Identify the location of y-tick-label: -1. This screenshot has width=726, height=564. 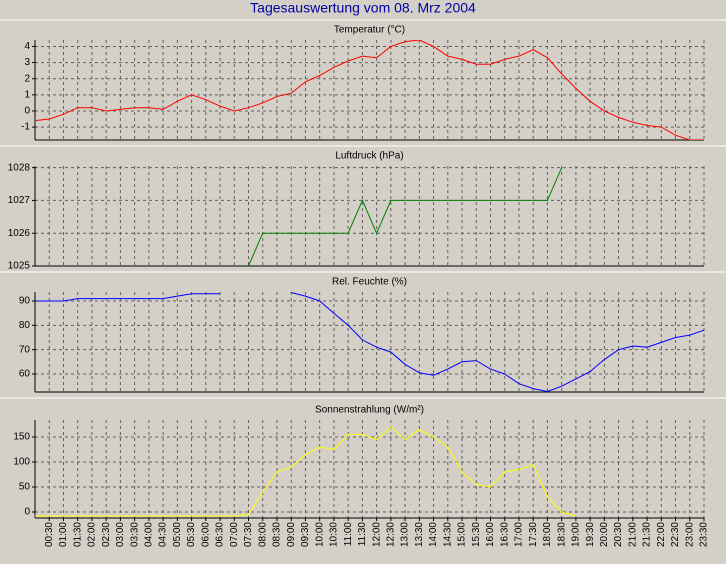
(25, 127).